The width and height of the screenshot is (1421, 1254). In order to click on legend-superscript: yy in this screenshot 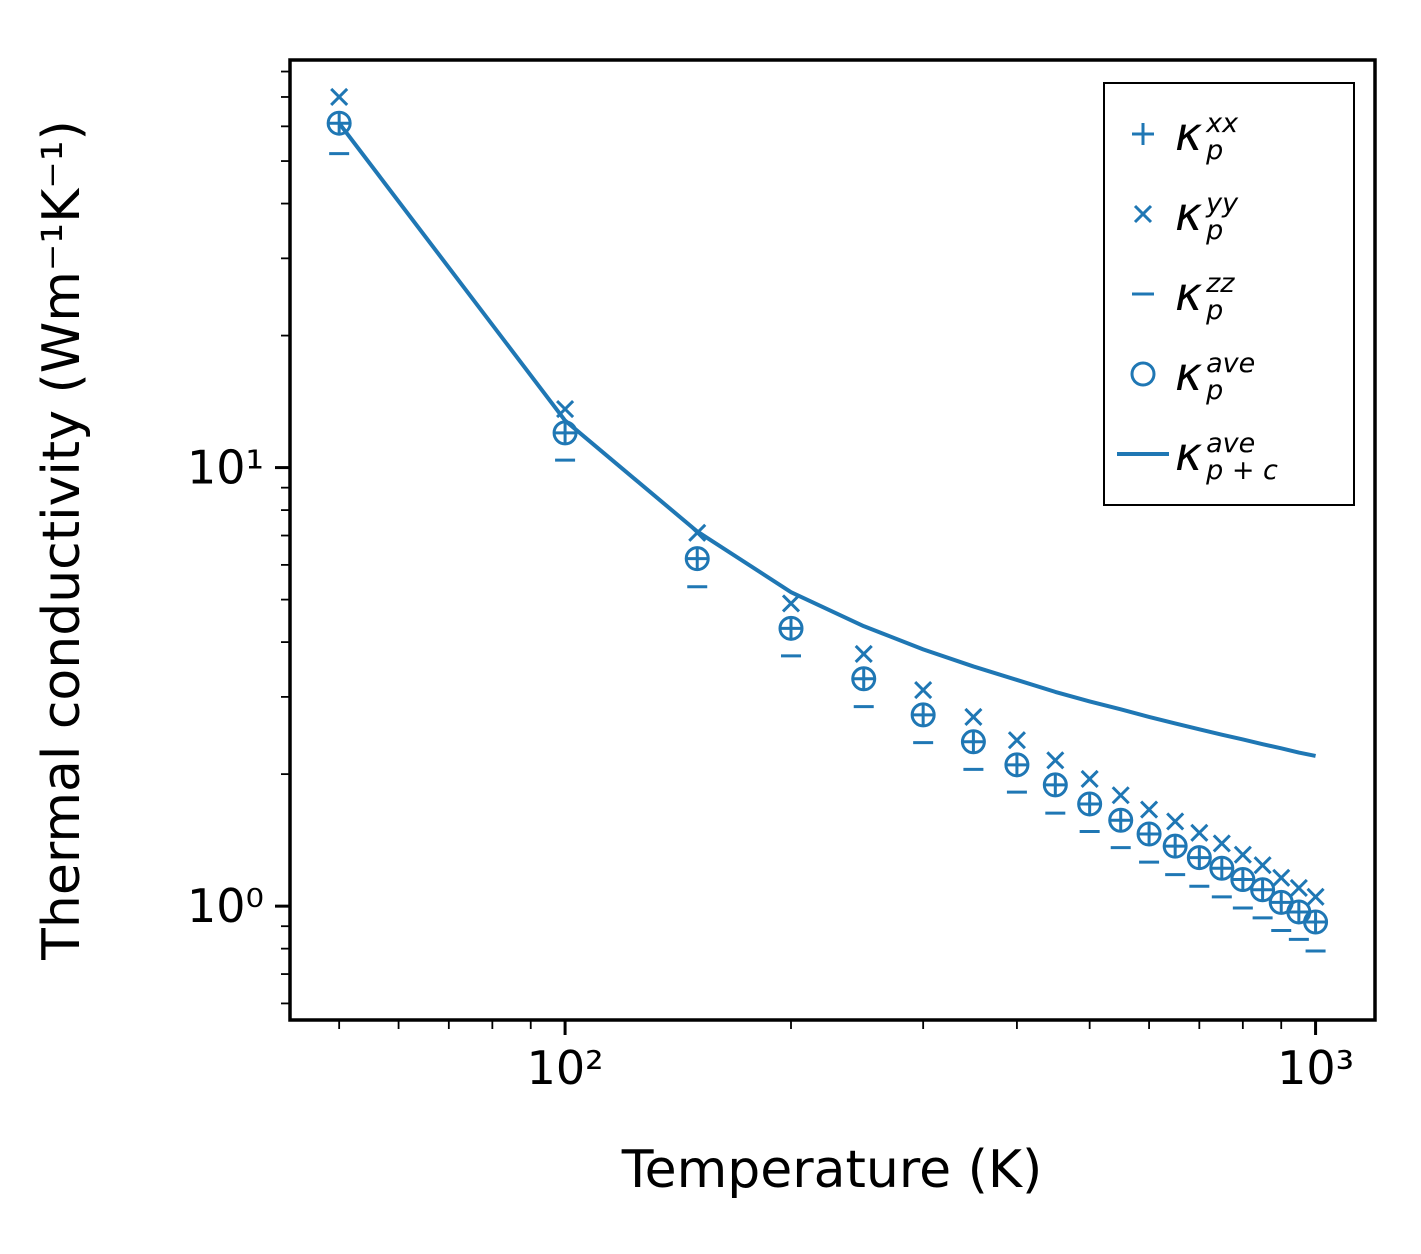, I will do `click(1222, 203)`.